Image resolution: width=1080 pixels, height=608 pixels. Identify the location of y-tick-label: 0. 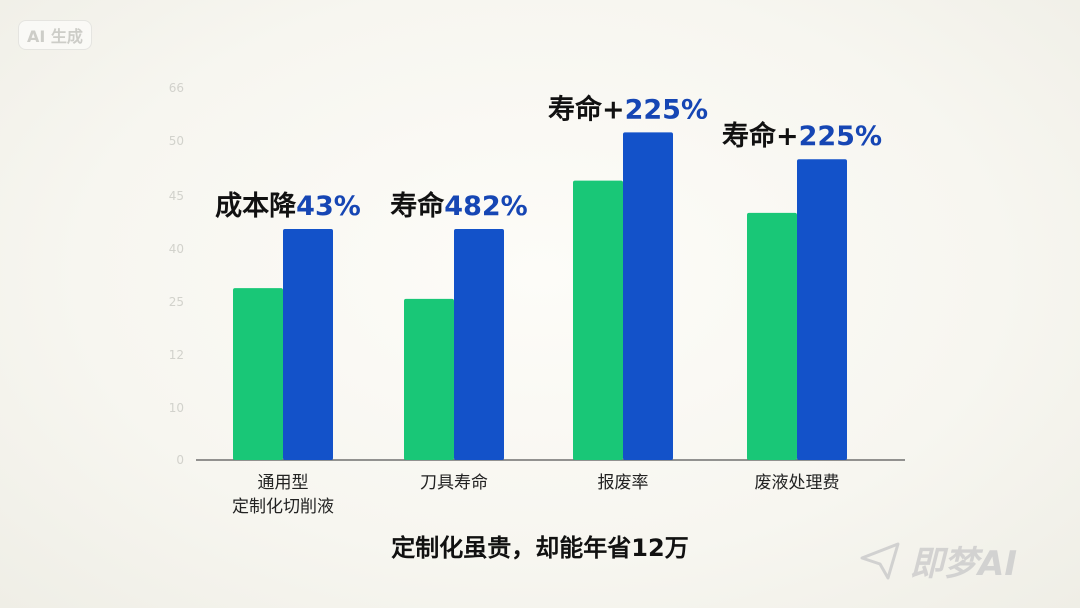
(180, 460).